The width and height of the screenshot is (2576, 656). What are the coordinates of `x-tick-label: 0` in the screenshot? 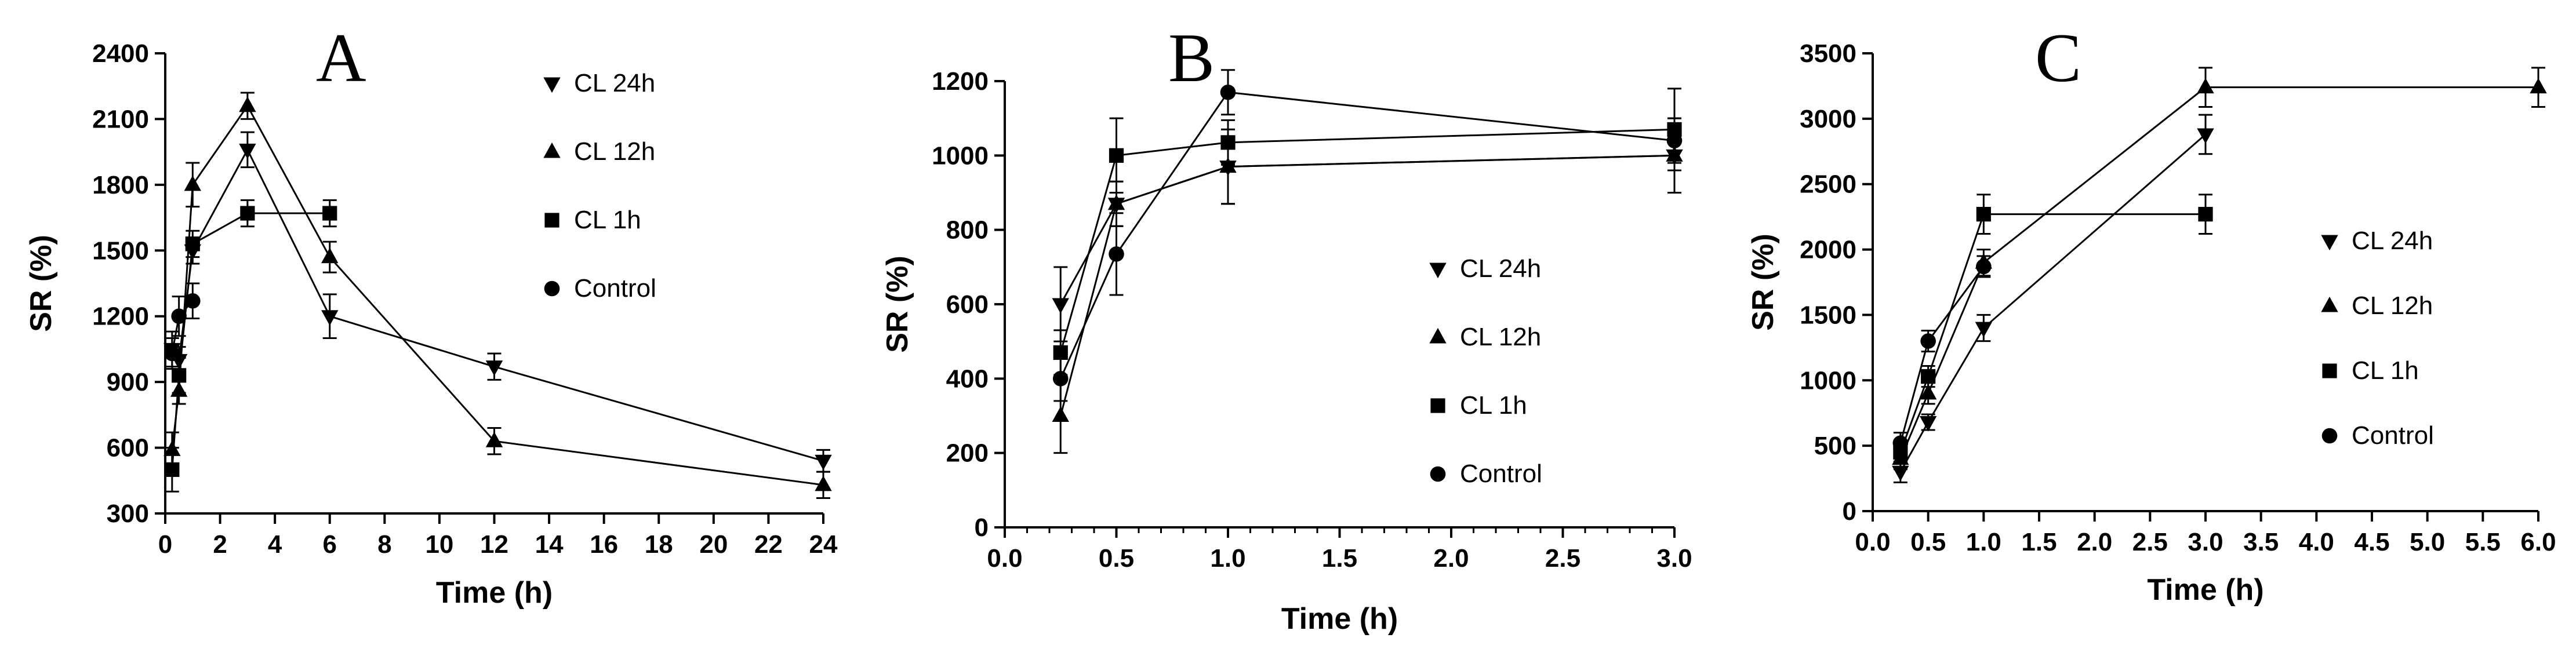 It's located at (165, 544).